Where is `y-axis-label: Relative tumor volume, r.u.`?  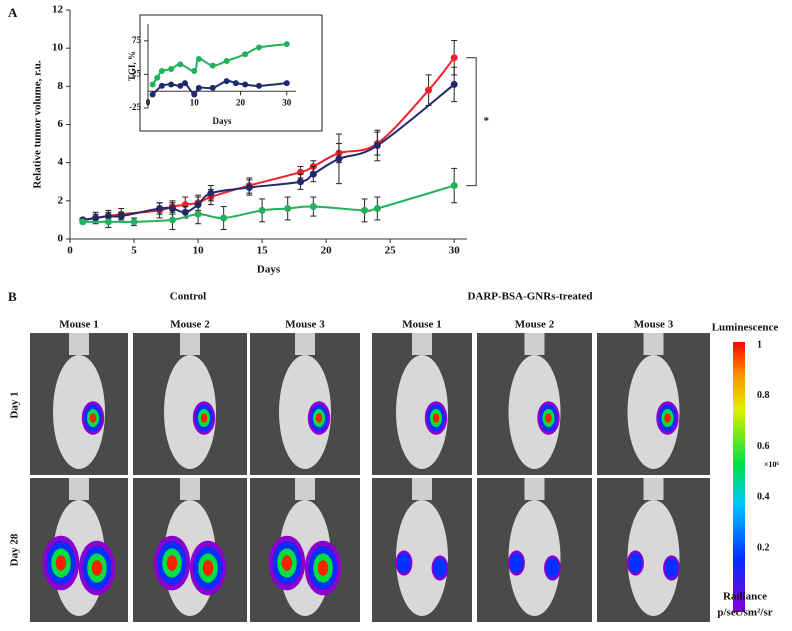 y-axis-label: Relative tumor volume, r.u. is located at coordinates (38, 124).